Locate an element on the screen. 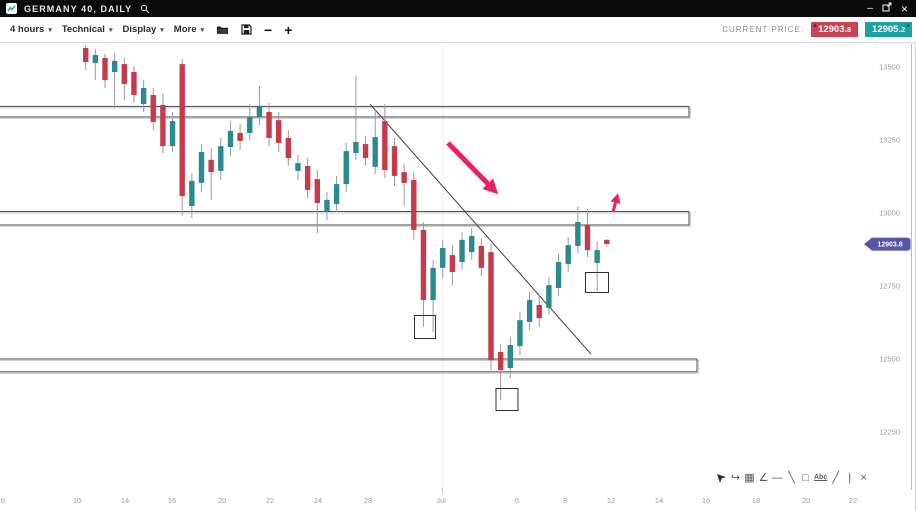 The width and height of the screenshot is (916, 511). current-price-tag is located at coordinates (887, 244).